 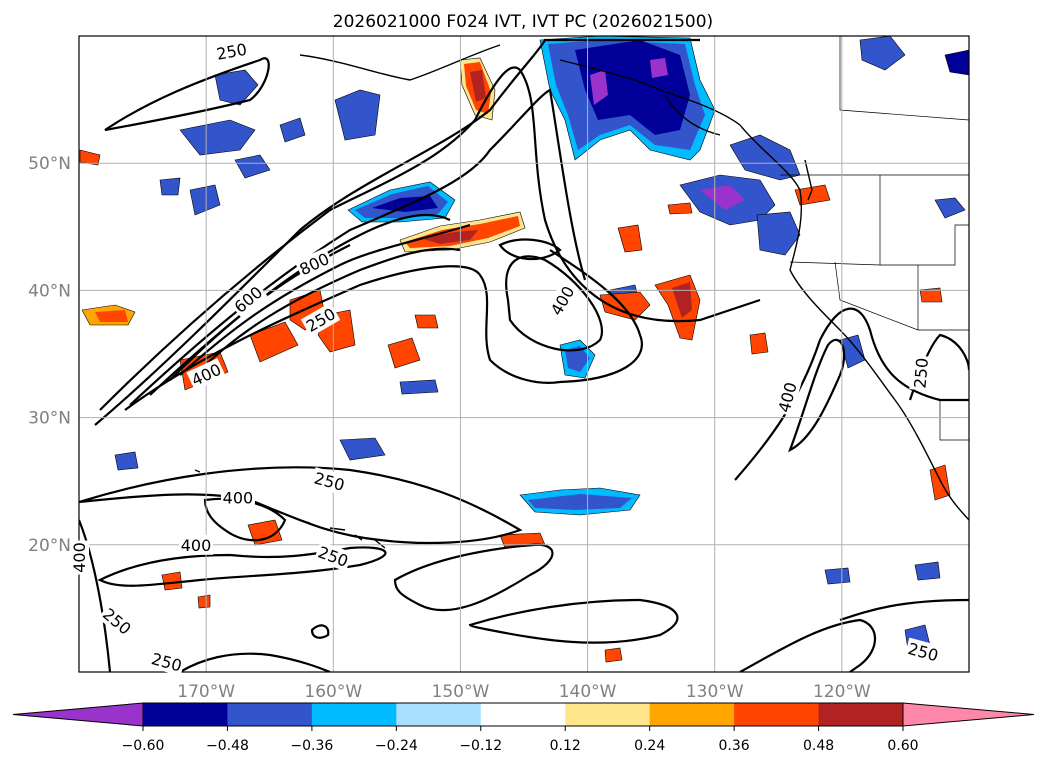 What do you see at coordinates (333, 692) in the screenshot?
I see `longitude-label: 160°W` at bounding box center [333, 692].